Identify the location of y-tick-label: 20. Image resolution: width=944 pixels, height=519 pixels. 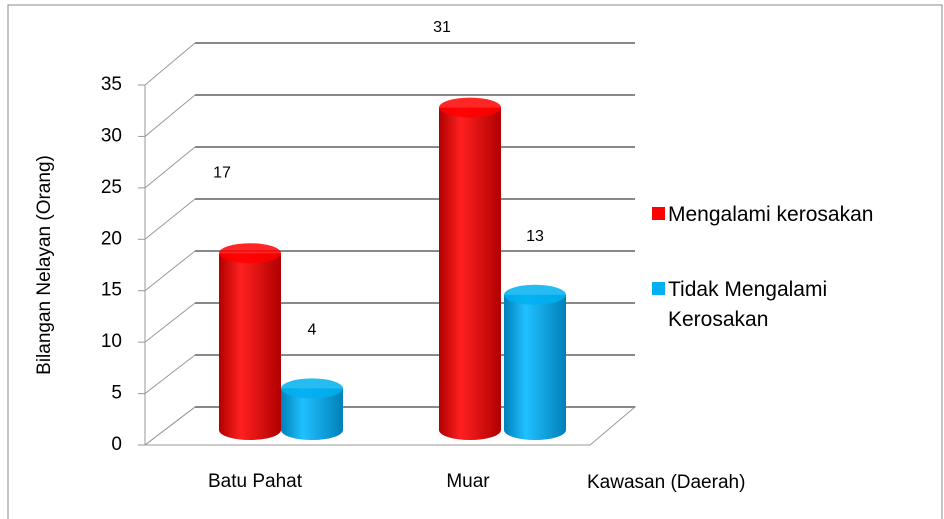
(111, 238).